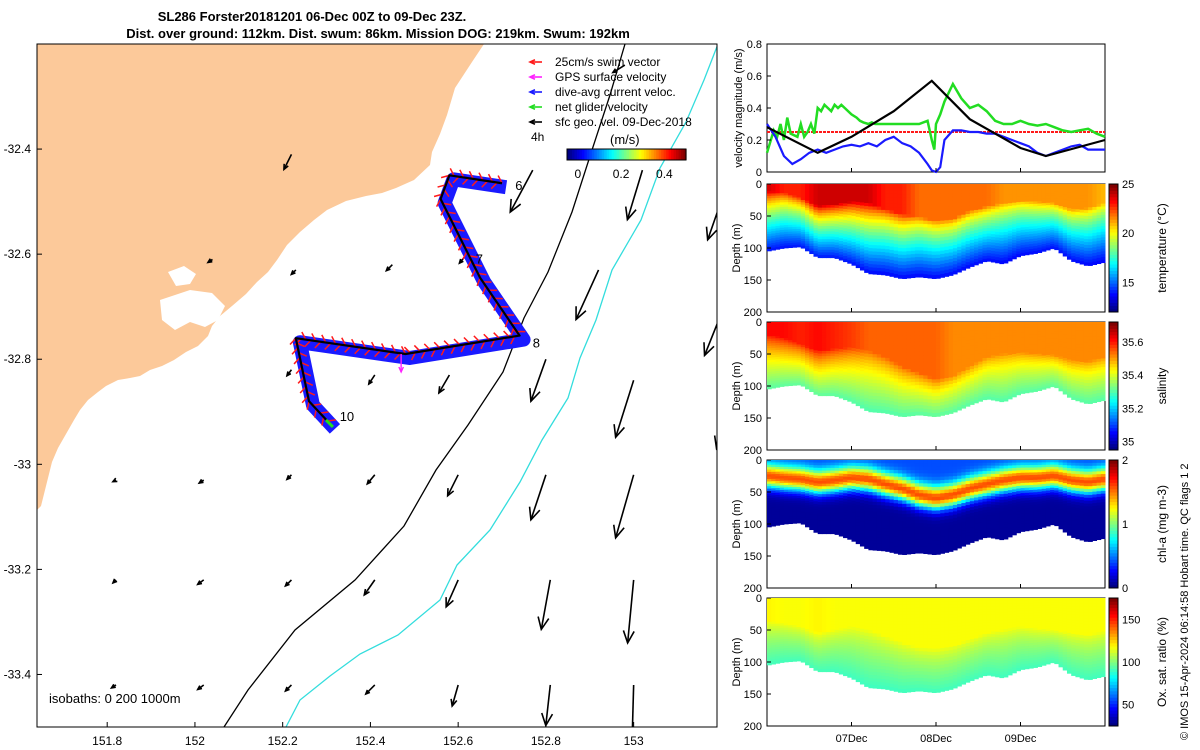 The image size is (1200, 750). I want to click on sfc-geo-arrow-head, so click(199, 688).